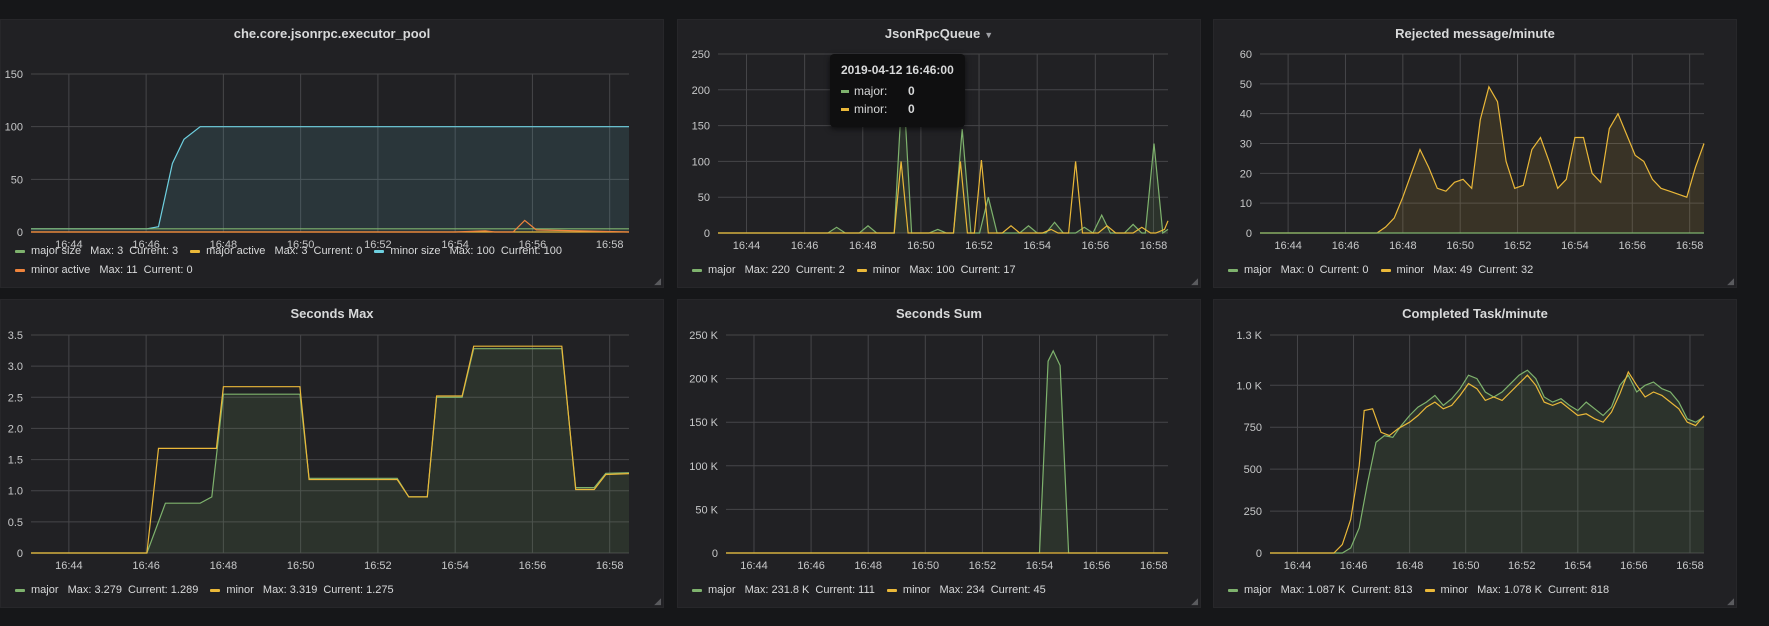 This screenshot has height=626, width=1769. I want to click on panel-title: Seconds Max, so click(332, 313).